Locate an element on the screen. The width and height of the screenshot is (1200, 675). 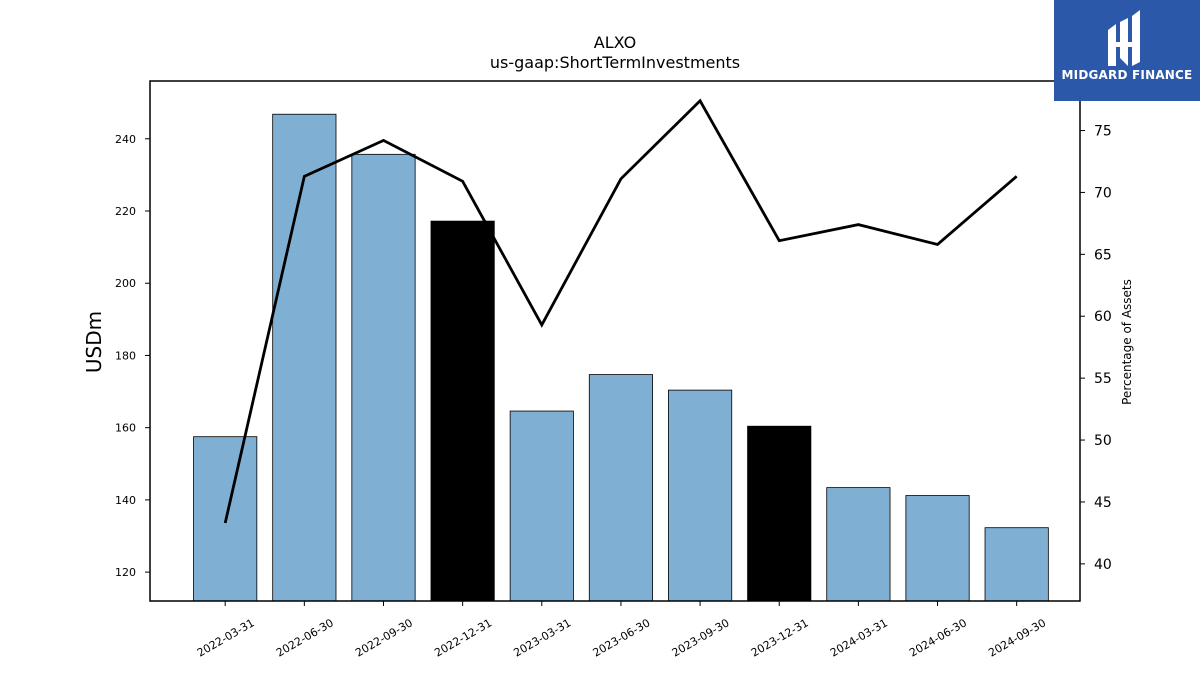
chart-subtitle: us-gaap:ShortTermInvestments is located at coordinates (615, 62).